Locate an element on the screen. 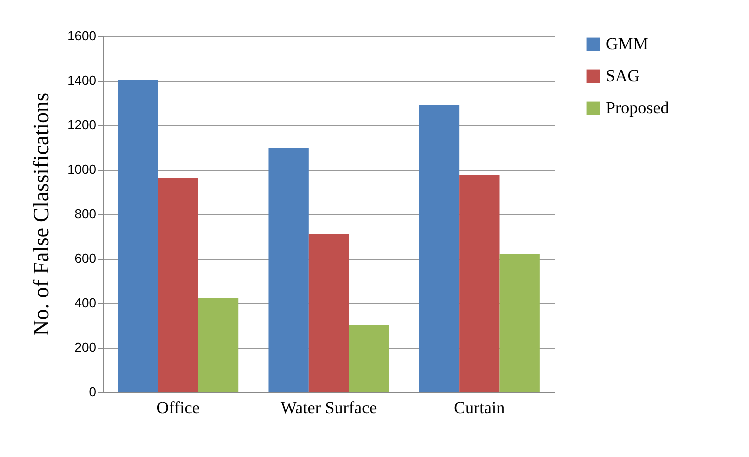 Image resolution: width=749 pixels, height=457 pixels. y-tick-label: 800 is located at coordinates (85, 214).